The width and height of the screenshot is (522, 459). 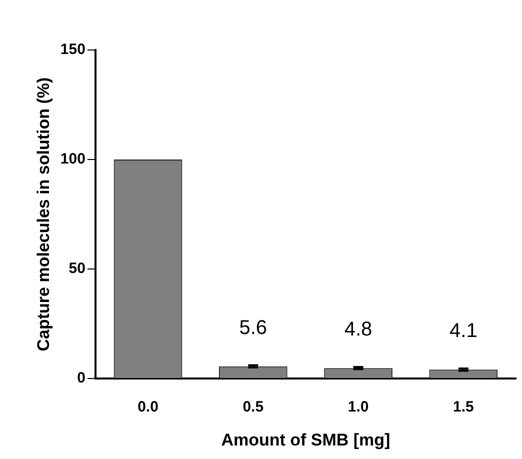 I want to click on y-tick-label: 50, so click(x=77, y=269).